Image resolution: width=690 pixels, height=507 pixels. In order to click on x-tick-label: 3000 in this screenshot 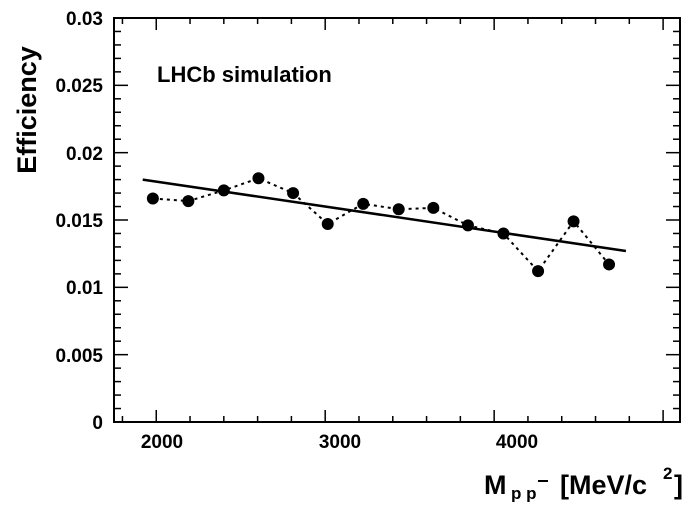, I will do `click(340, 442)`.